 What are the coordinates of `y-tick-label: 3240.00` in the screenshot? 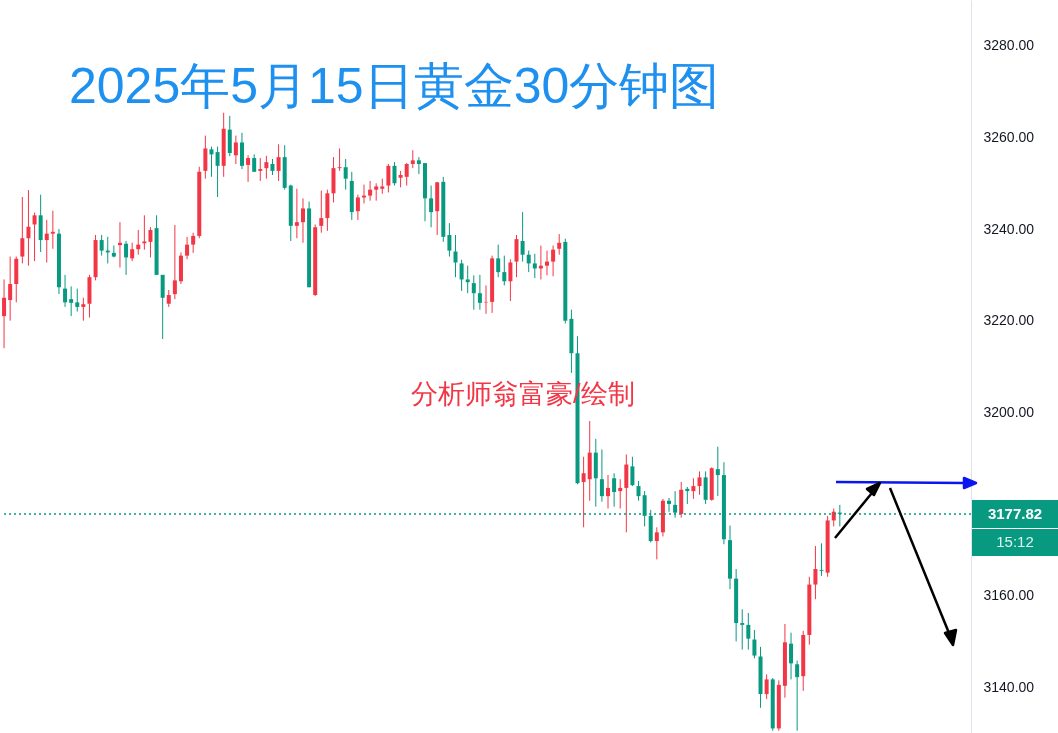 It's located at (1009, 228).